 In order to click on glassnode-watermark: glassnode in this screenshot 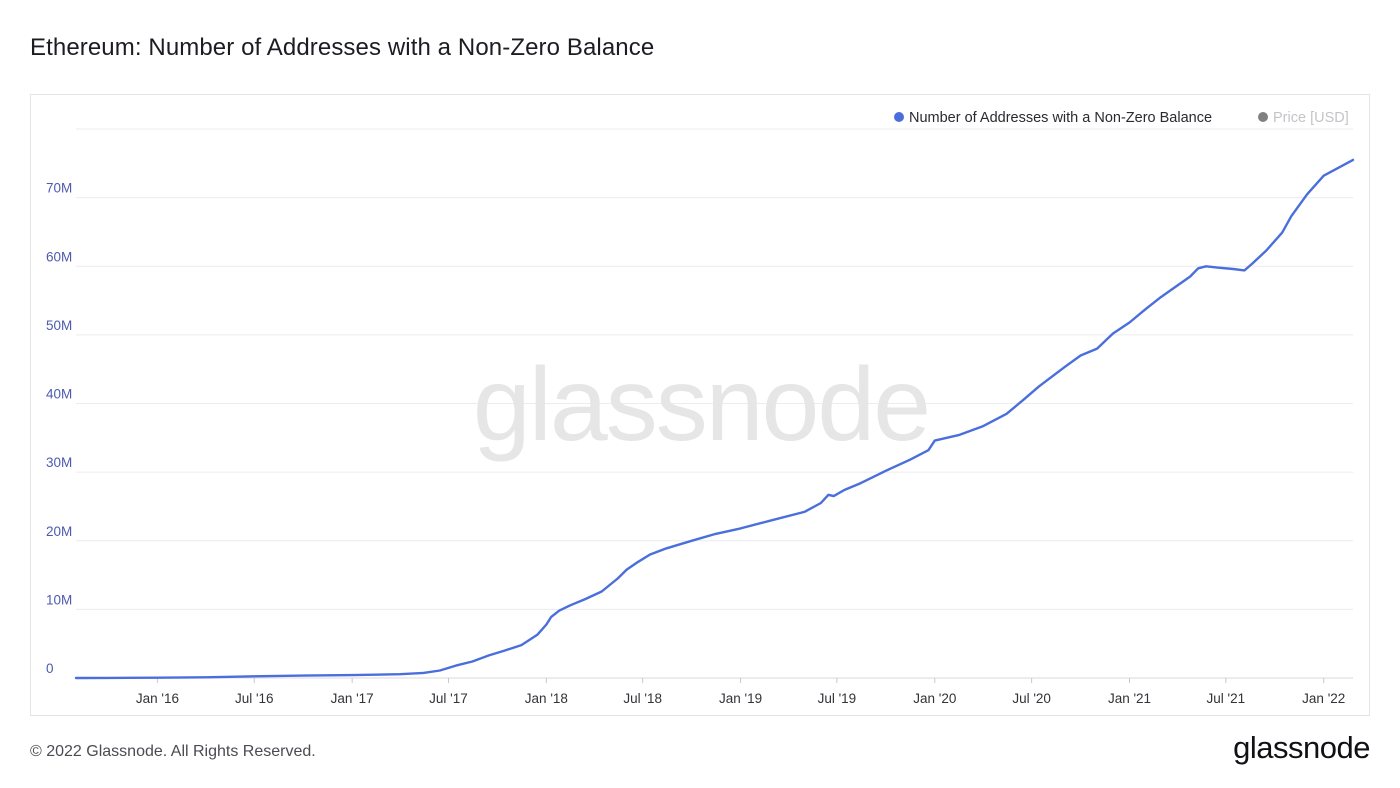, I will do `click(701, 405)`.